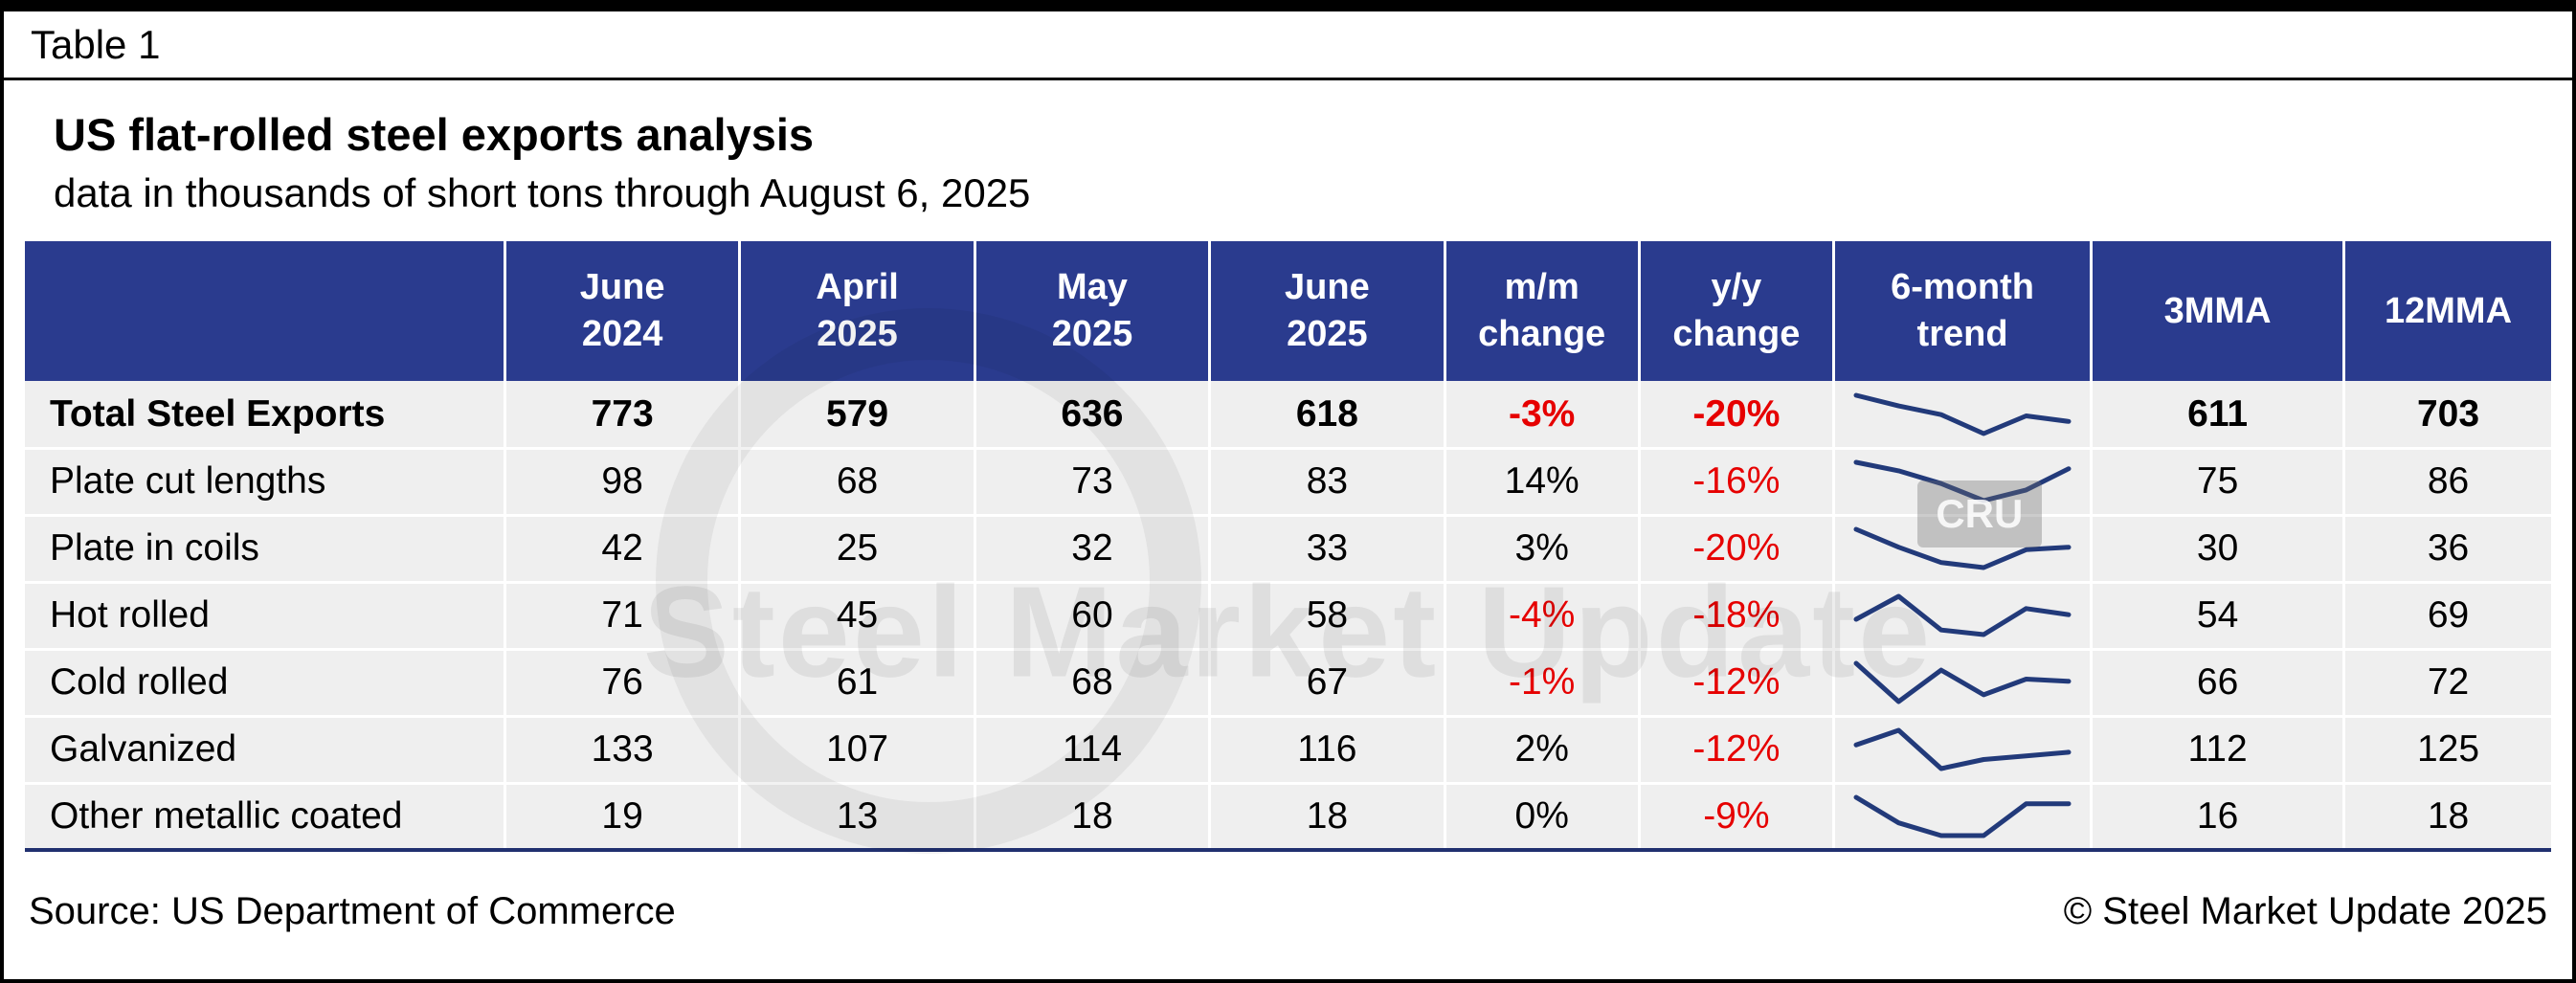  Describe the element at coordinates (1326, 682) in the screenshot. I see `value-cell-june_2025: 67` at that location.